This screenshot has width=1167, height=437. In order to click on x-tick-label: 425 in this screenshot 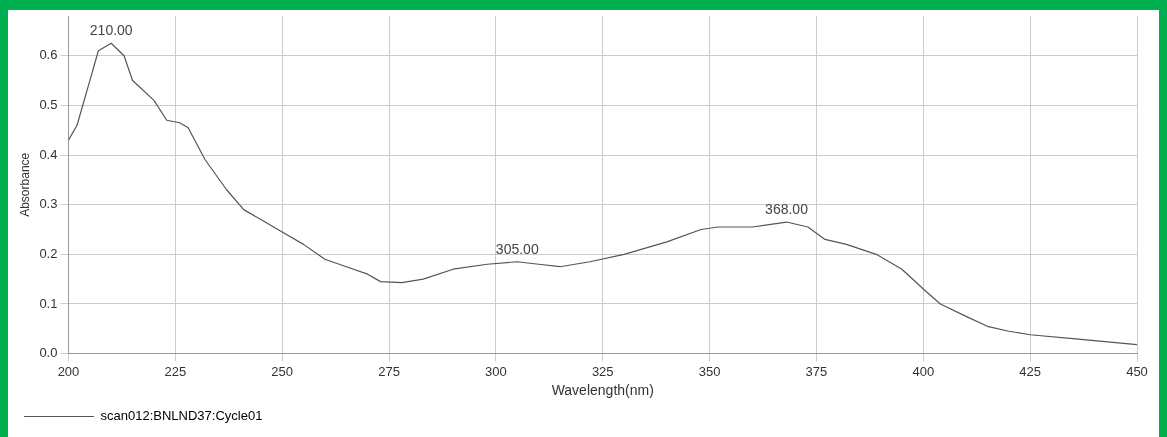, I will do `click(1030, 371)`.